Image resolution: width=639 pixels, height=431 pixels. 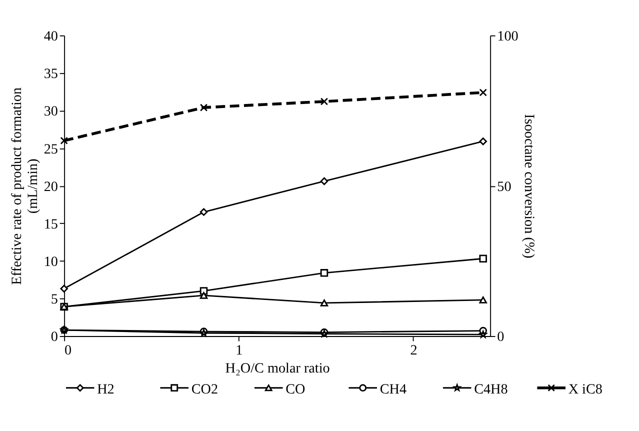 What do you see at coordinates (491, 390) in the screenshot?
I see `legend-label: C4H8` at bounding box center [491, 390].